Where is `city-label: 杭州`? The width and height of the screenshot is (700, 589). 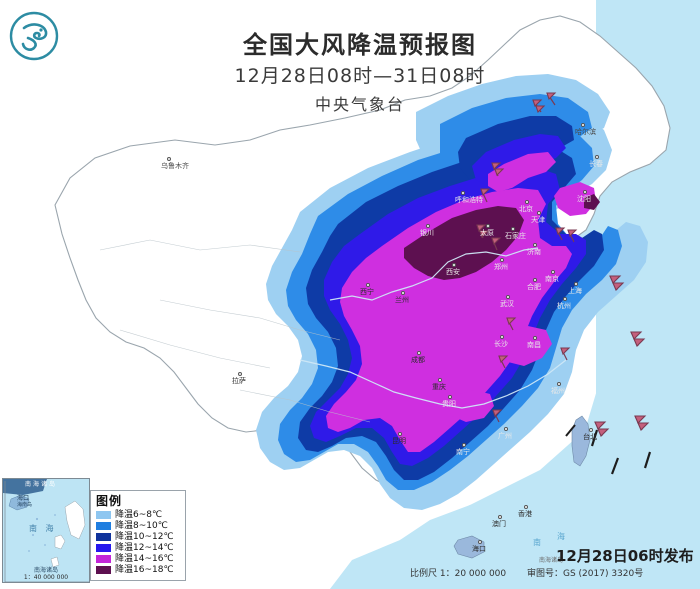 city-label: 杭州 is located at coordinates (564, 306).